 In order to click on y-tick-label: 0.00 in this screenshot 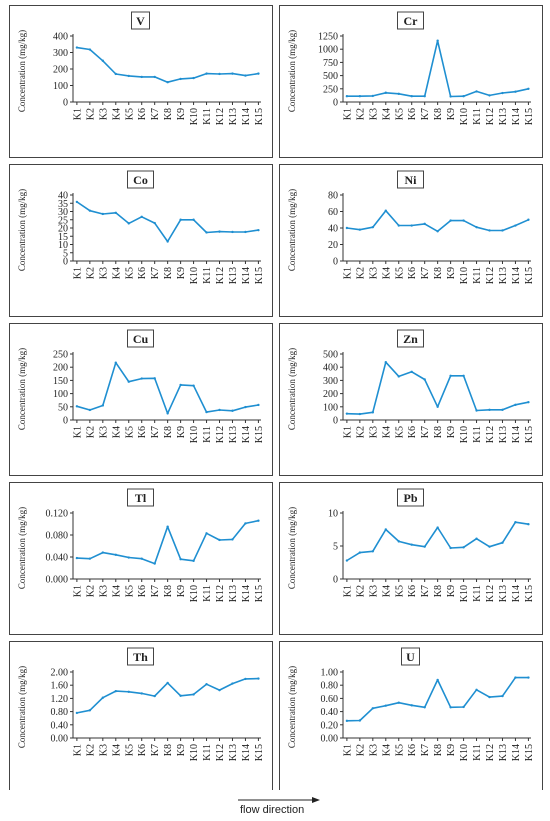, I will do `click(60, 739)`.